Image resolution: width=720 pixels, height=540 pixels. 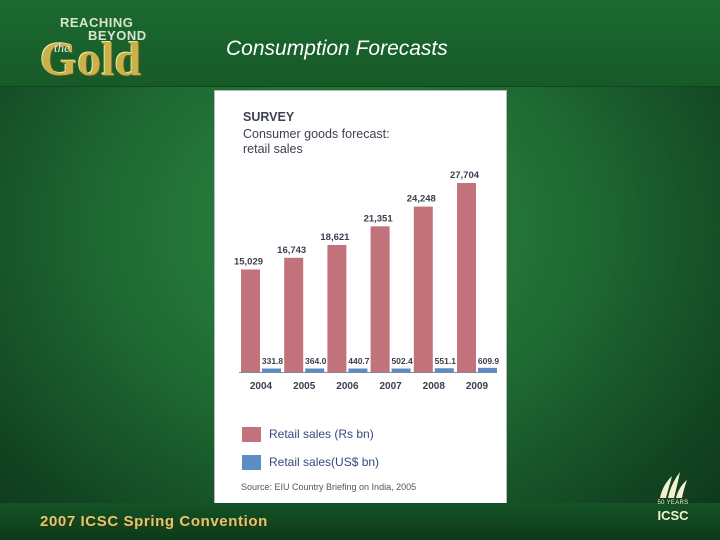 I want to click on chart-title: Consumer goods forecast: retail sales, so click(x=316, y=141).